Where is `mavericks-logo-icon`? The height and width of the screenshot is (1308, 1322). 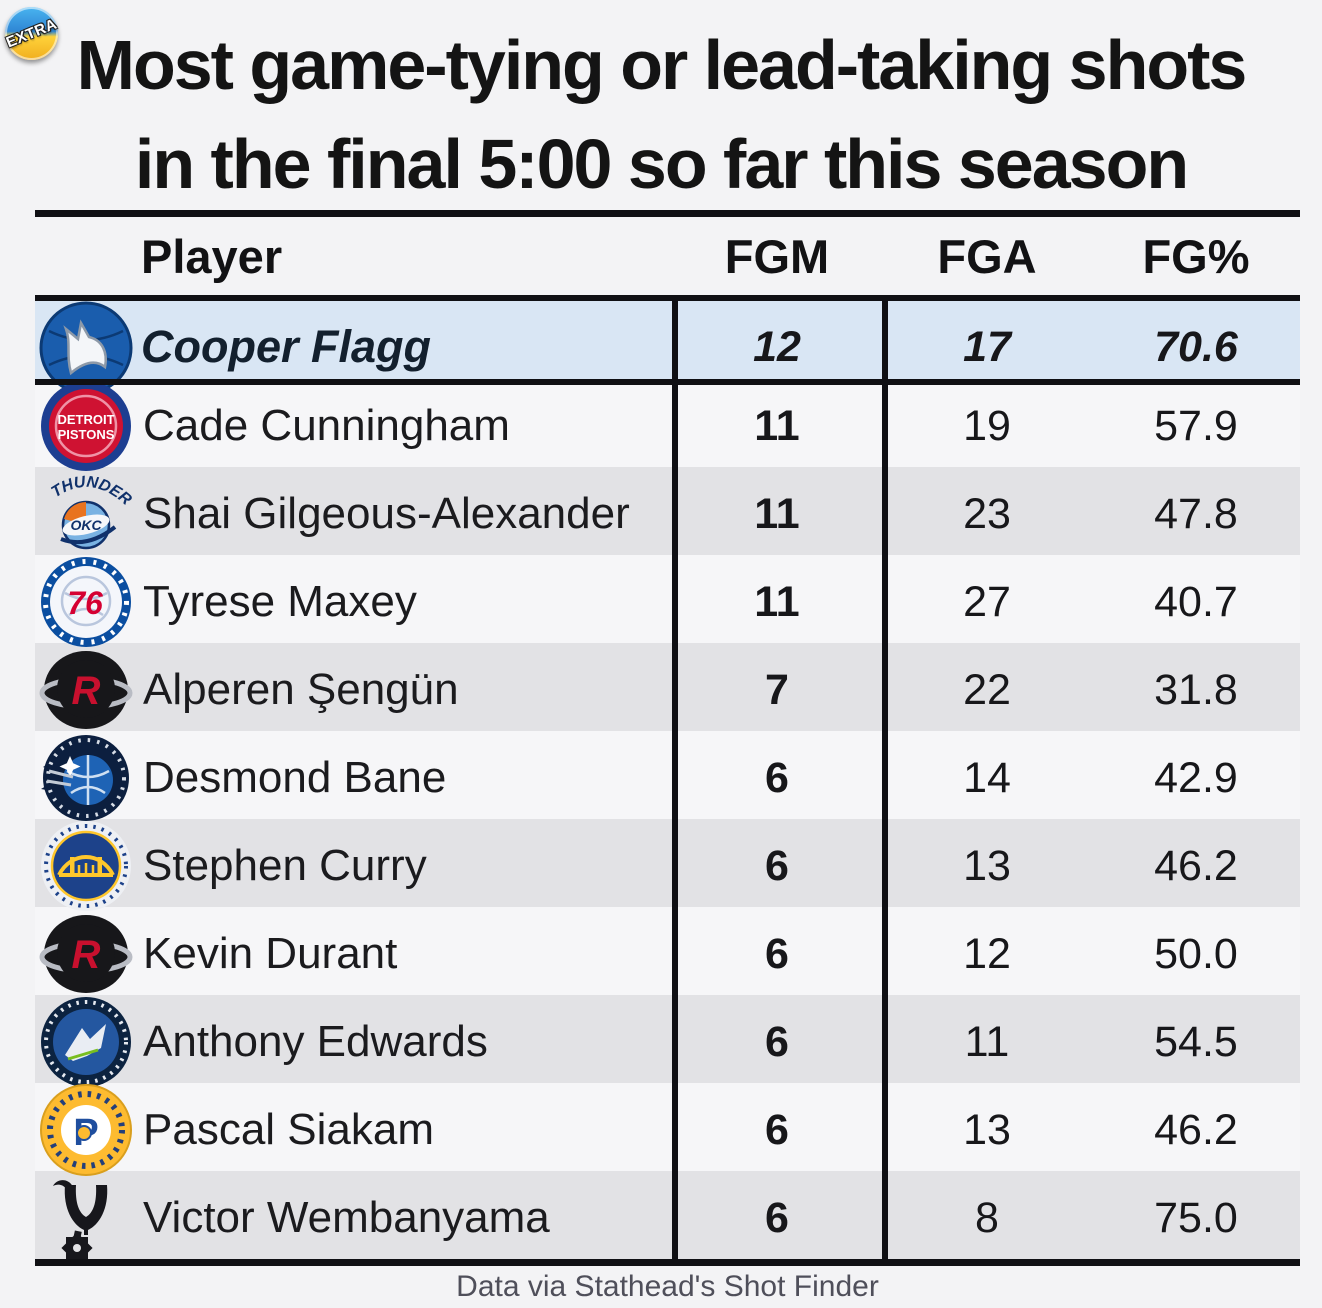 mavericks-logo-icon is located at coordinates (86, 348).